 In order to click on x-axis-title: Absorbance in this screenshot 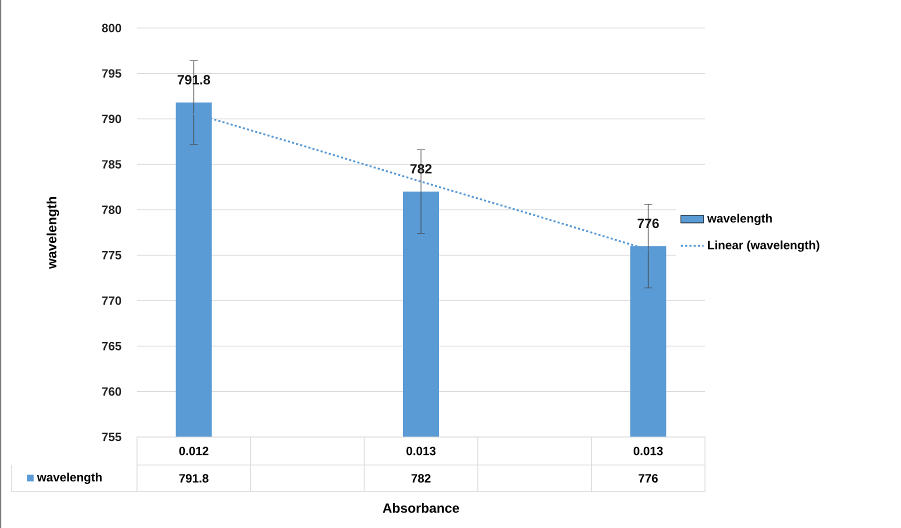, I will do `click(421, 508)`.